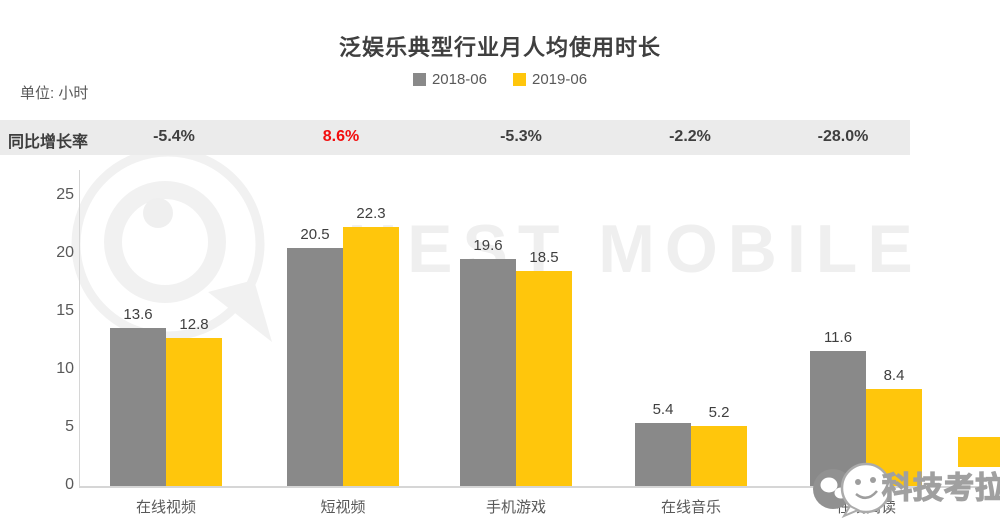 The image size is (1000, 529). What do you see at coordinates (690, 136) in the screenshot?
I see `growth-rate-value: -2.2%` at bounding box center [690, 136].